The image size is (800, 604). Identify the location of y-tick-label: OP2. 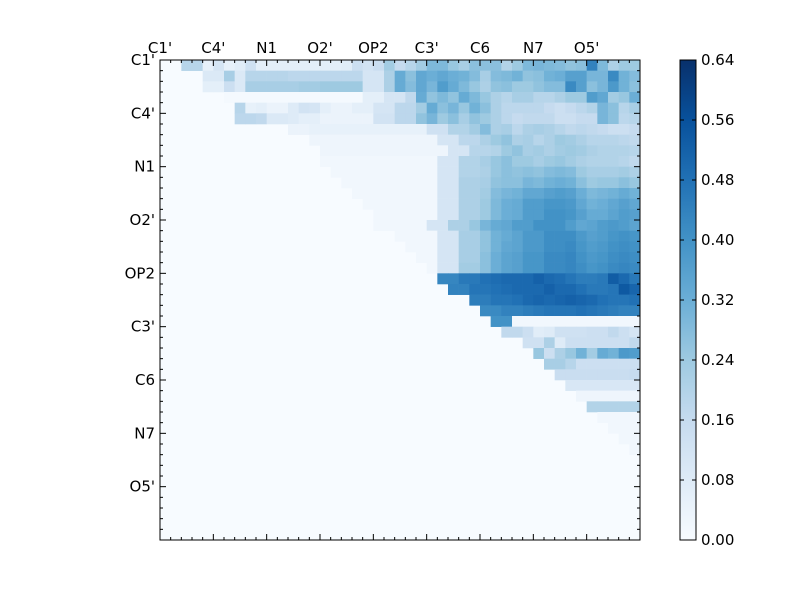
(140, 273).